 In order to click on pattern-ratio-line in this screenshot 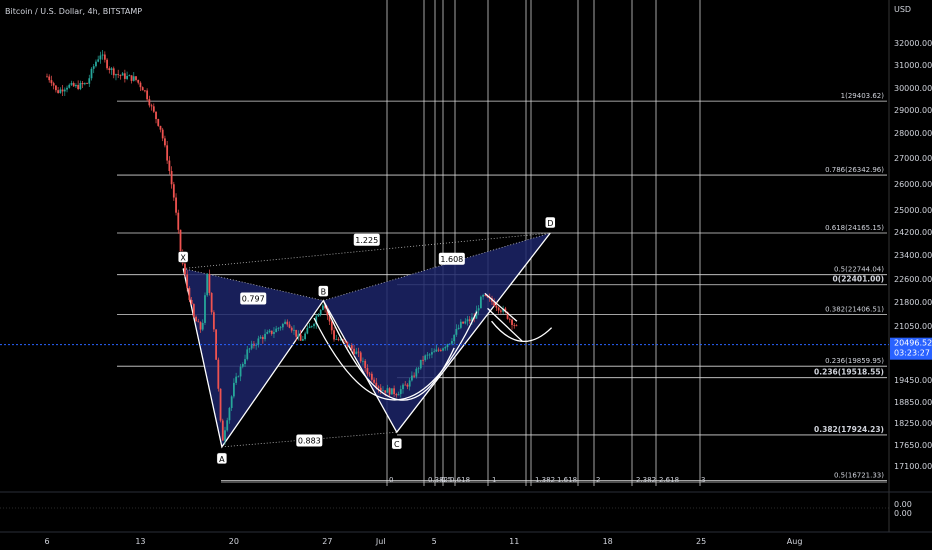, I will do `click(437, 266)`.